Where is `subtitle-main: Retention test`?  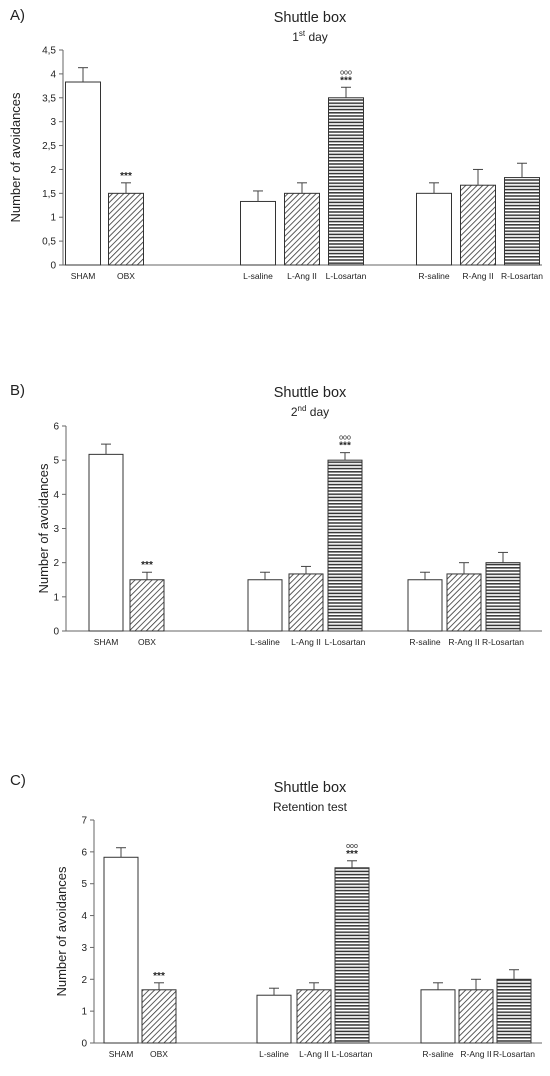
subtitle-main: Retention test is located at coordinates (310, 807).